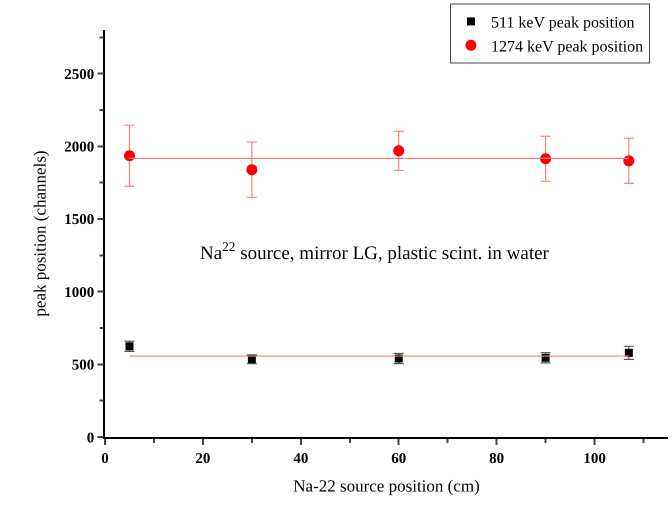 The height and width of the screenshot is (508, 672). What do you see at coordinates (79, 148) in the screenshot?
I see `y-tick-label: 2000` at bounding box center [79, 148].